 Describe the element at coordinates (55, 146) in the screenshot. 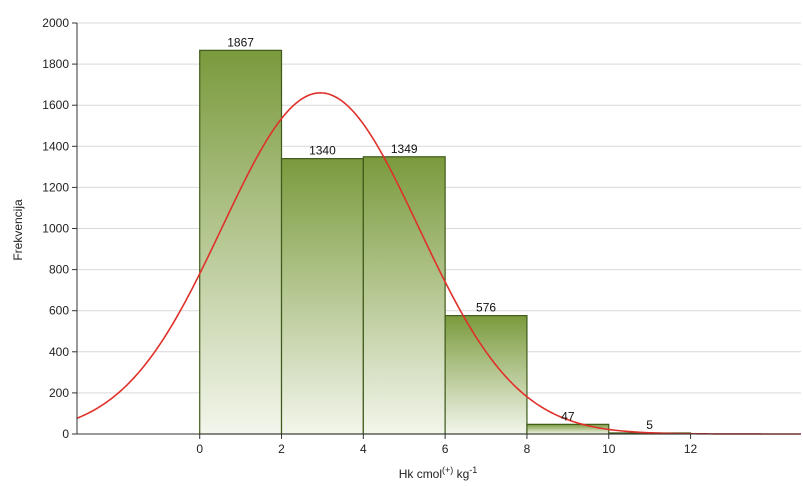

I see `y-tick-label: 1400` at that location.